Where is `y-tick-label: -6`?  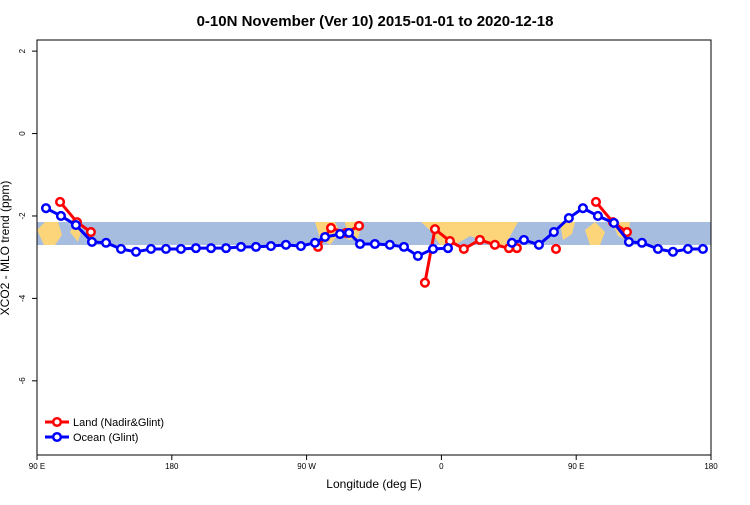 y-tick-label: -6 is located at coordinates (22, 381).